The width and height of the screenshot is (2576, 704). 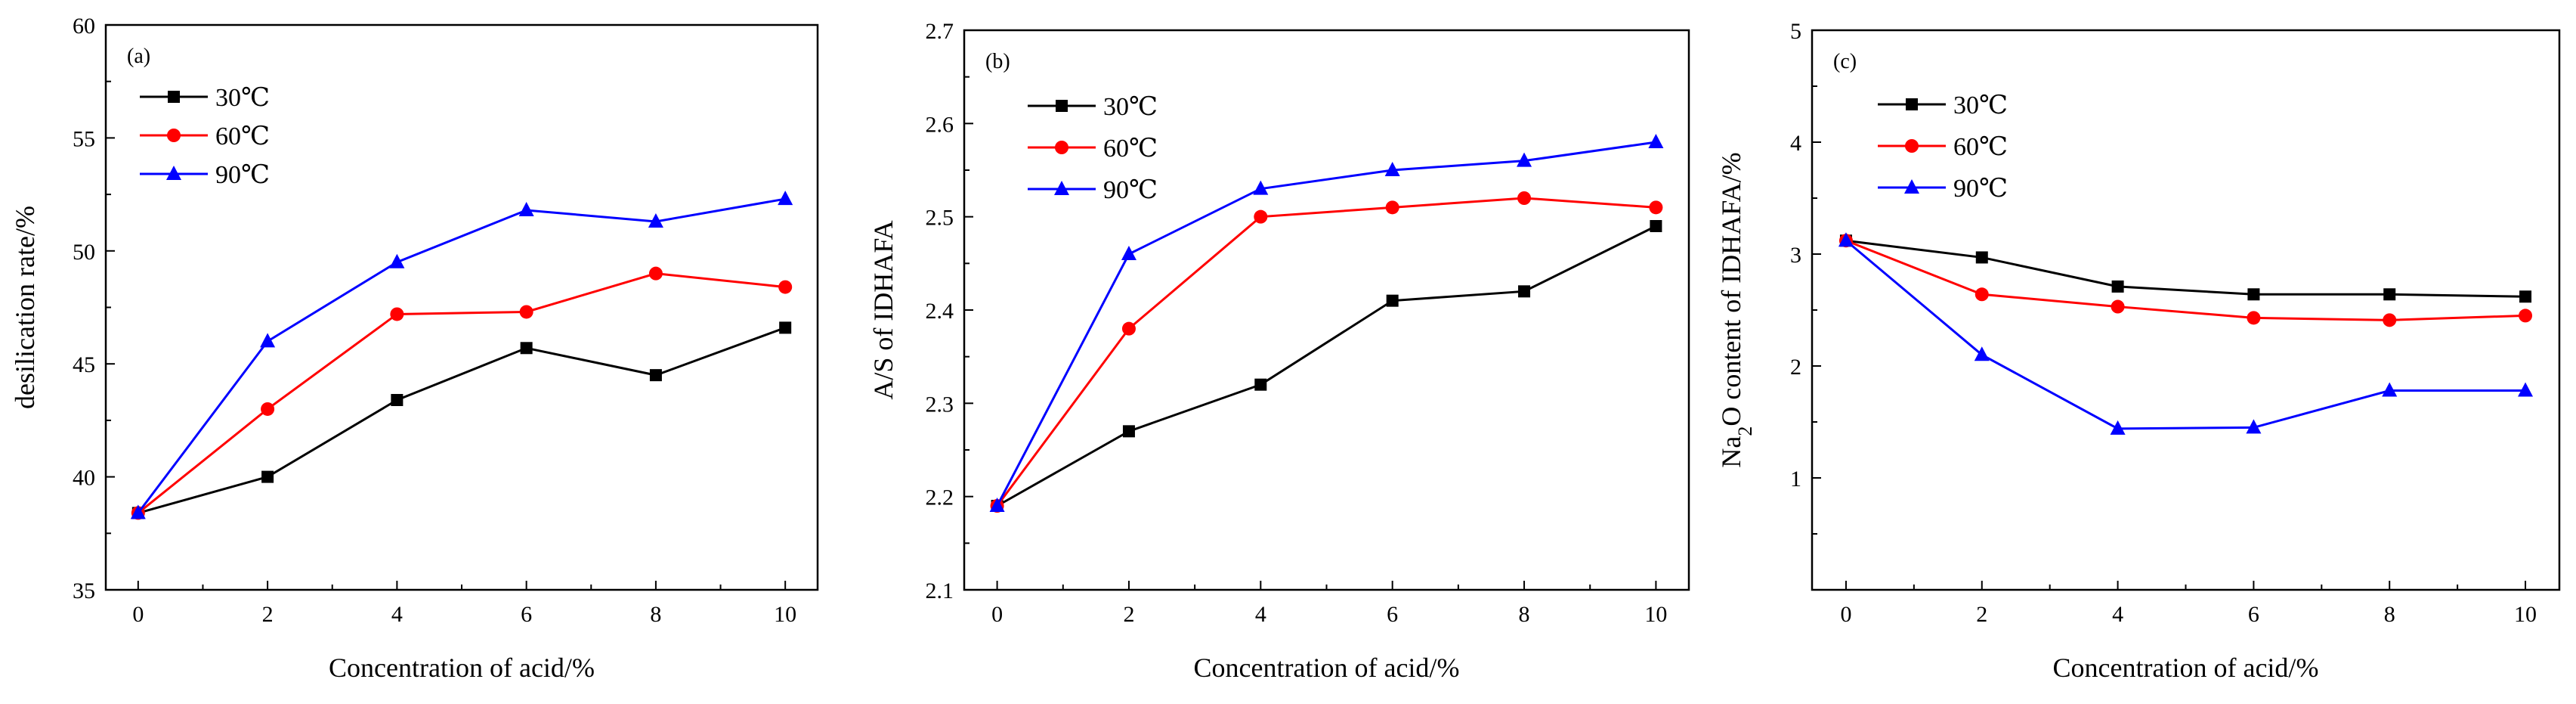 I want to click on panel-label: (b), so click(x=998, y=62).